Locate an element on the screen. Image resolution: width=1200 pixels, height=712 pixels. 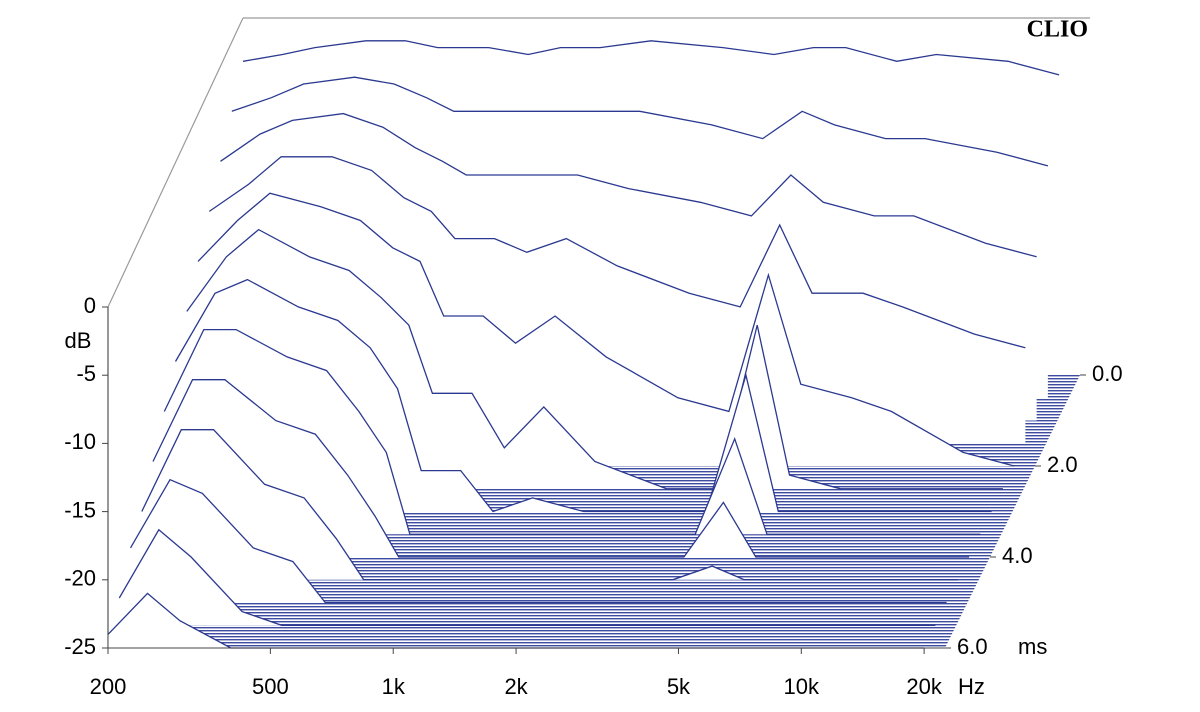
z-tick-label: 2.0 is located at coordinates (1062, 464).